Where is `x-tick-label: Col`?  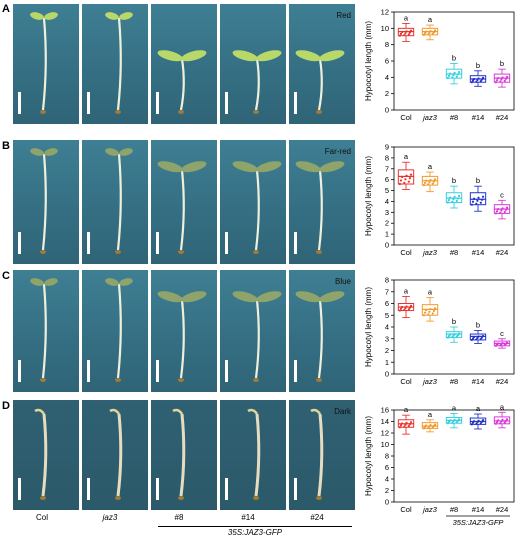 x-tick-label: Col is located at coordinates (406, 252).